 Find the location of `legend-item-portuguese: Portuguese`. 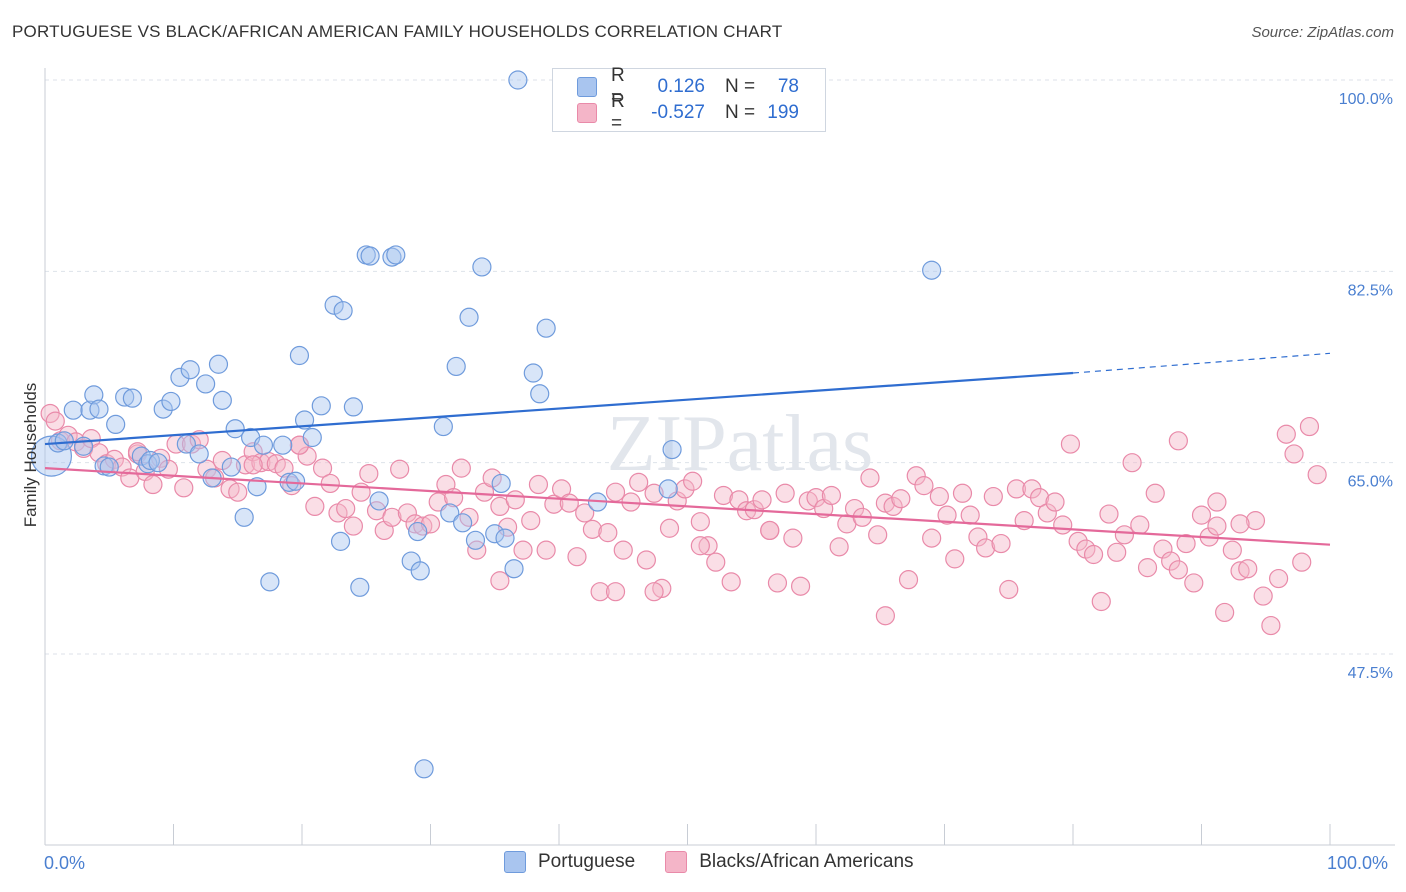

legend-item-portuguese: Portuguese is located at coordinates (569, 862).